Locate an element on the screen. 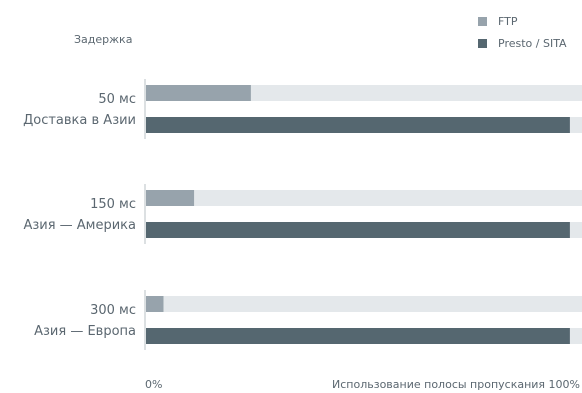 The height and width of the screenshot is (393, 582). legend-label-presto: Presto / SITA is located at coordinates (532, 43).